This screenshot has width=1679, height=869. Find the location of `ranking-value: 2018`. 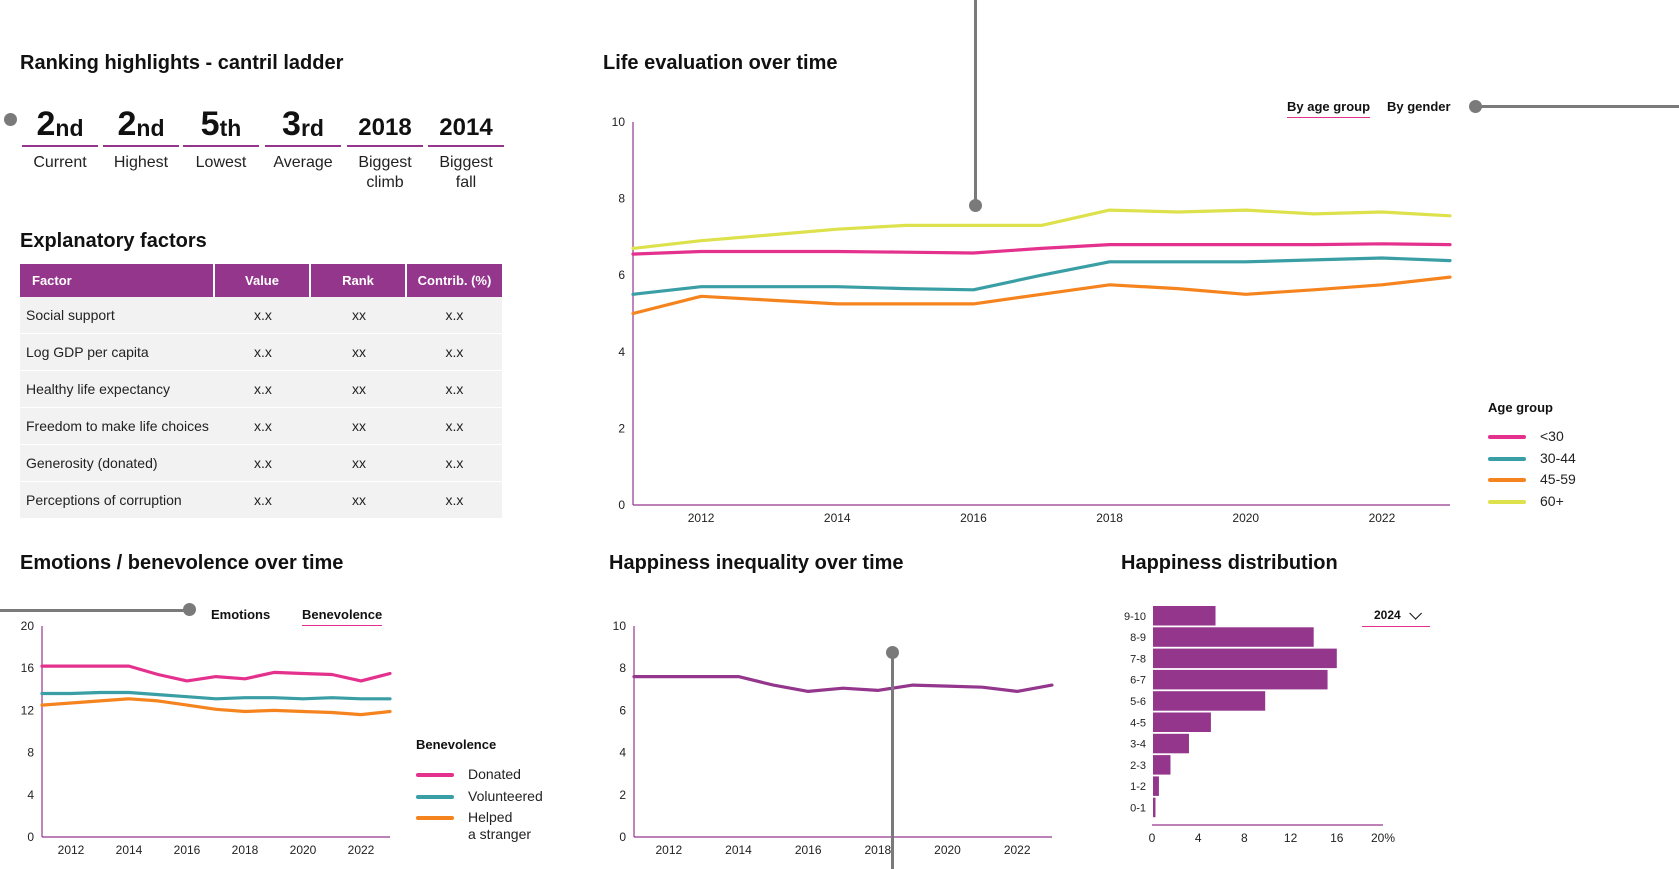

ranking-value: 2018 is located at coordinates (385, 125).